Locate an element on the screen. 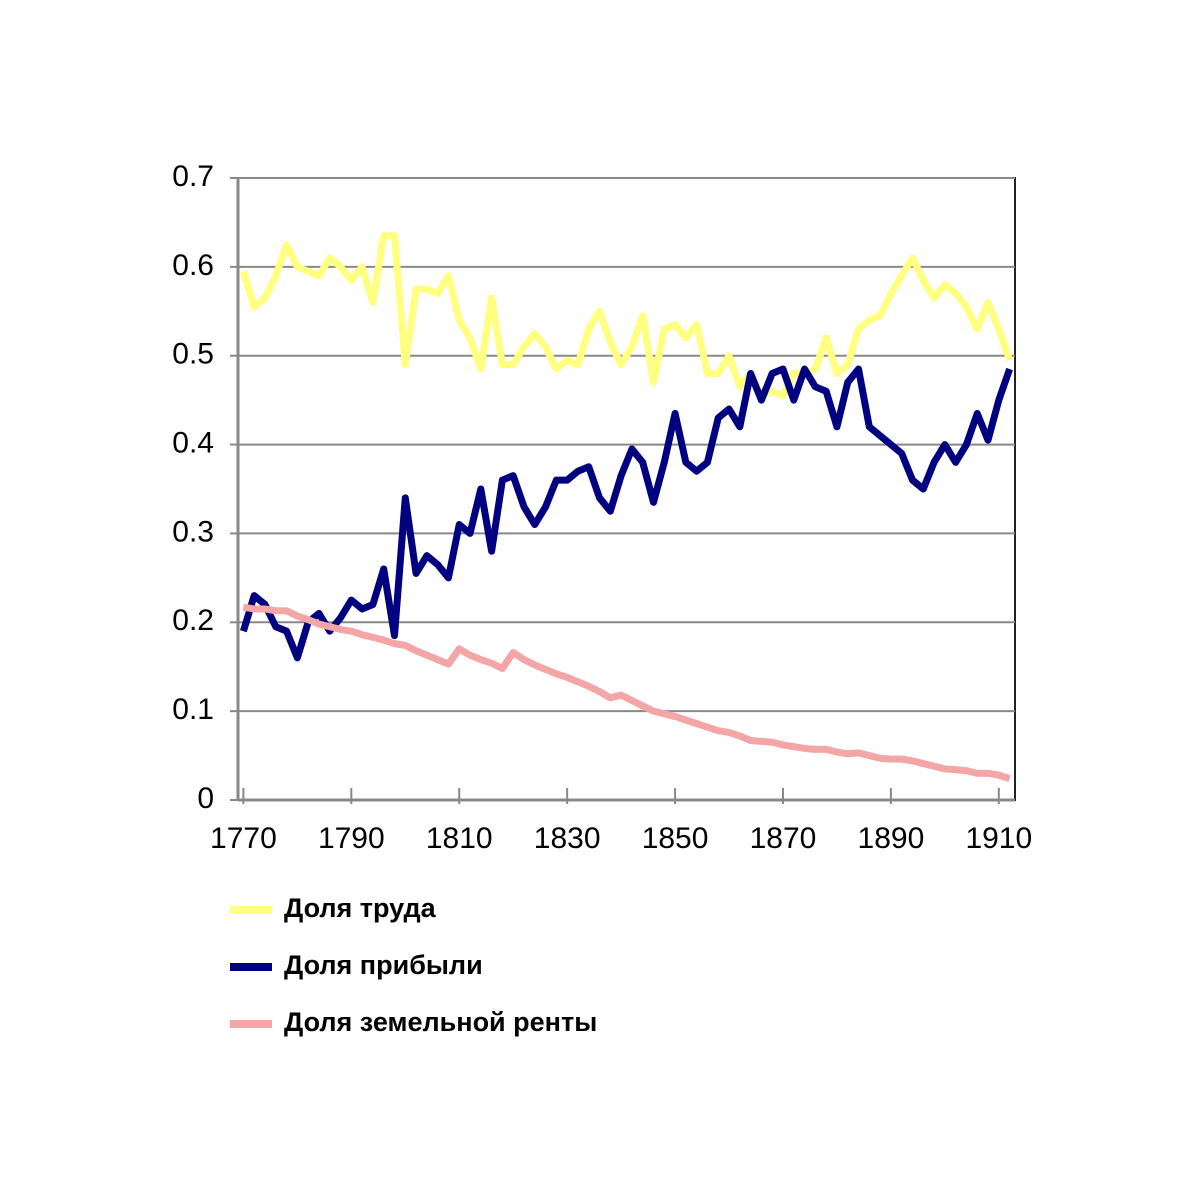 The height and width of the screenshot is (1200, 1200). x-tick-label: 1890 is located at coordinates (891, 838).